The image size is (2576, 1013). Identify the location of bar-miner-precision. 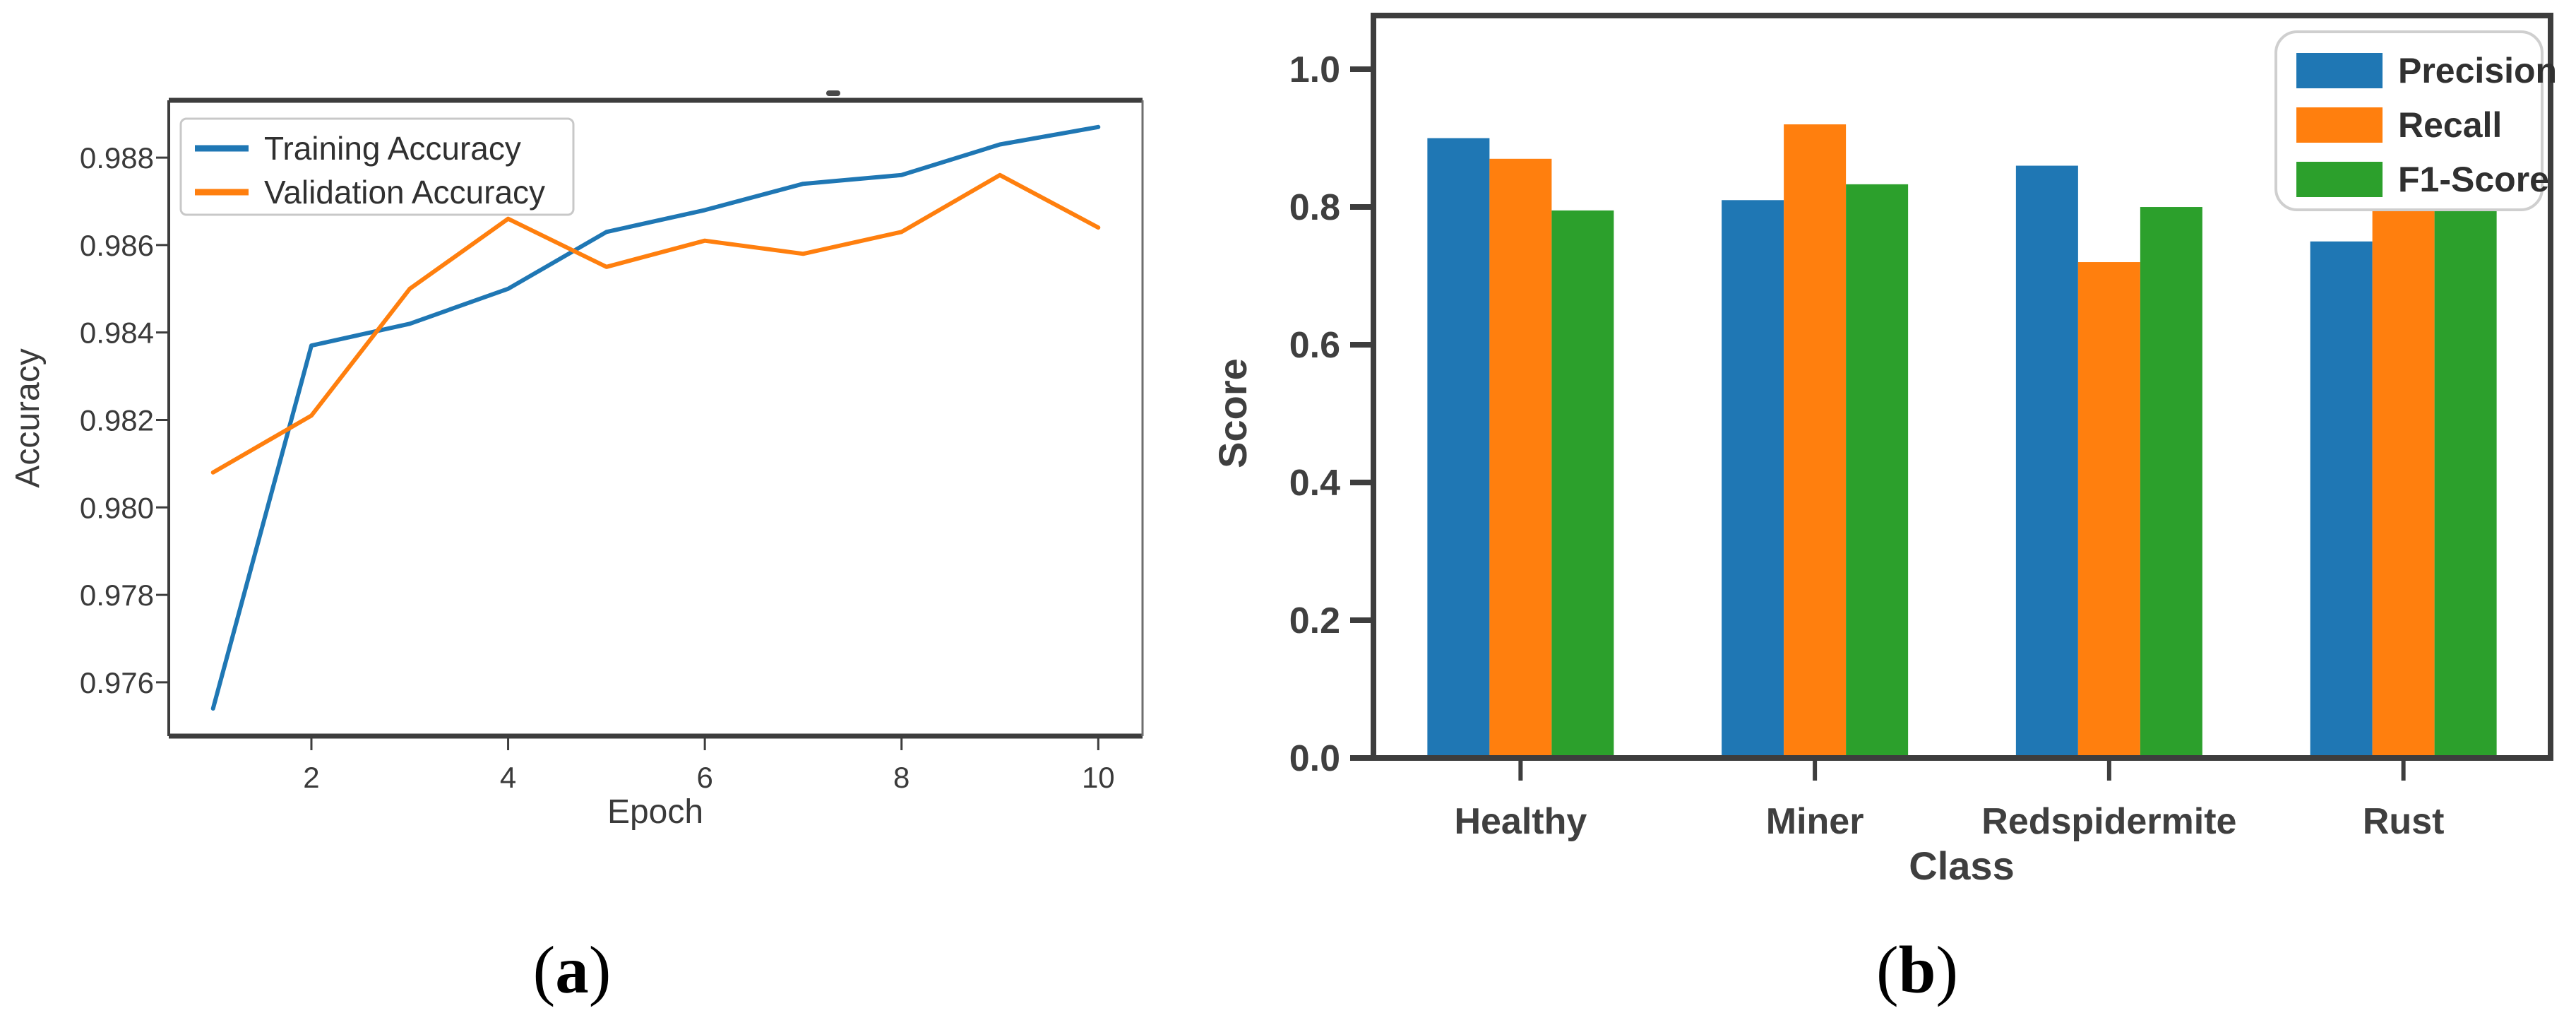
(1753, 479).